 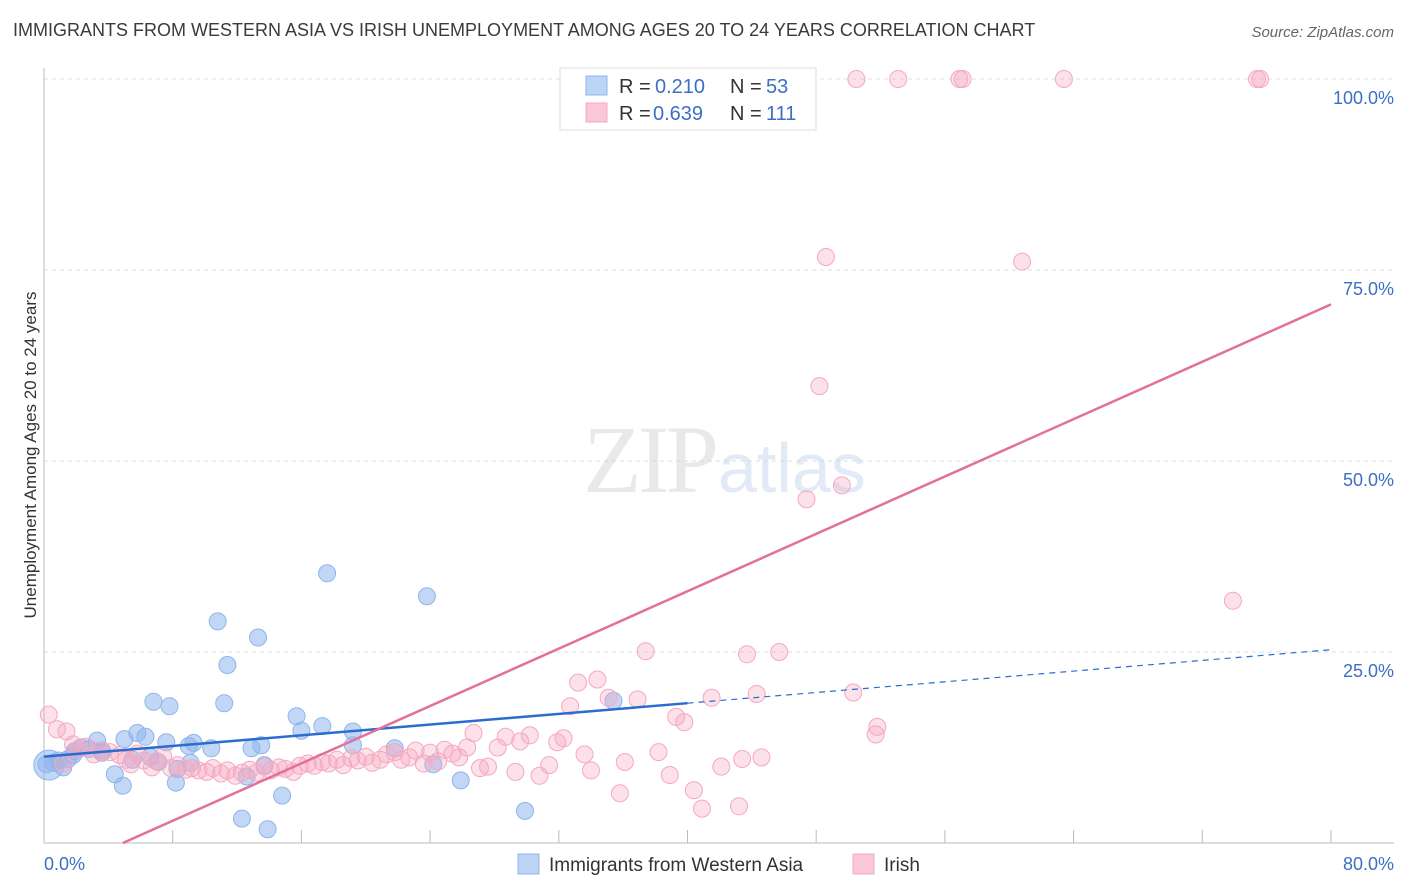 I want to click on chart-source: Source: ZipAtlas.com, so click(x=1322, y=32).